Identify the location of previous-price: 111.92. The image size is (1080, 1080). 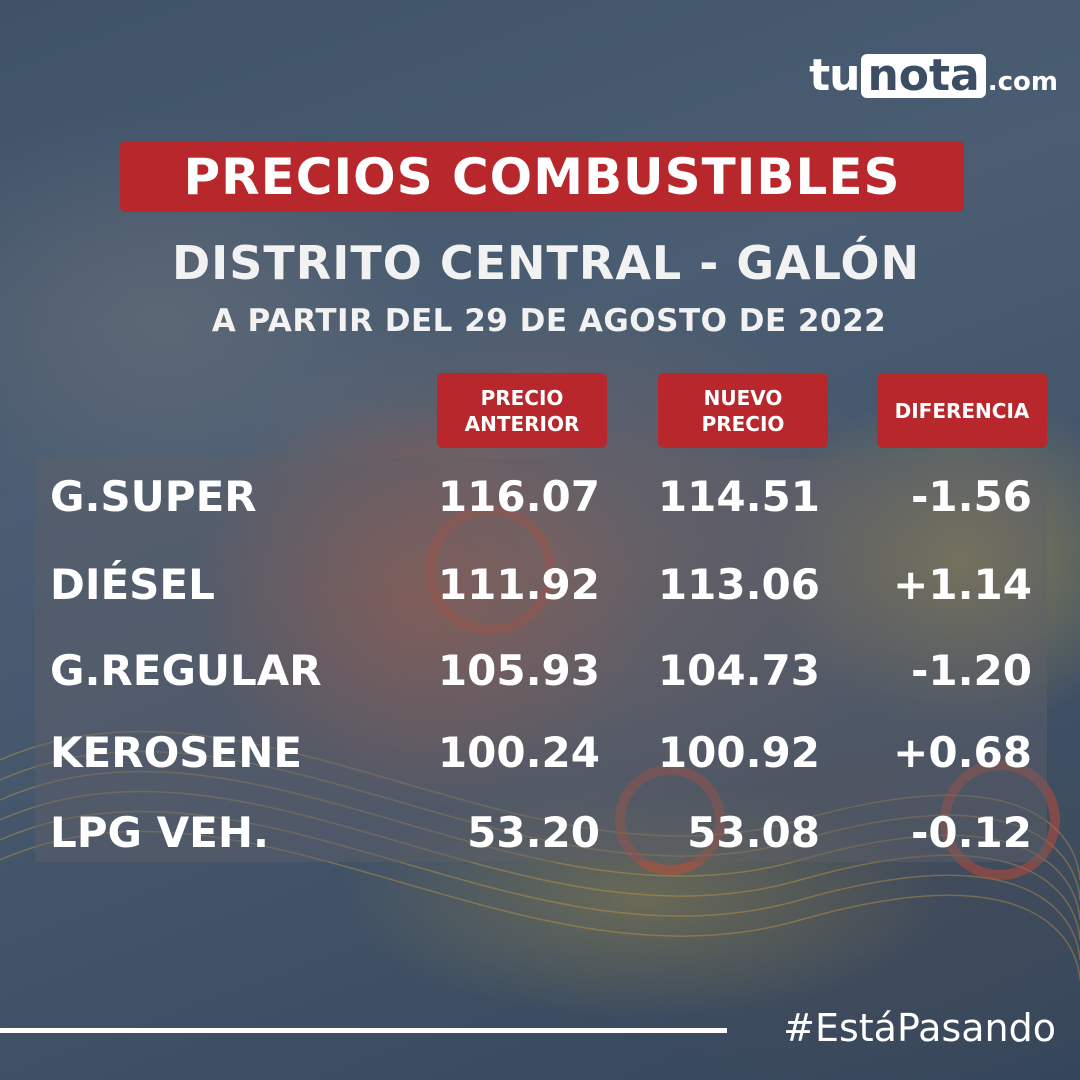
(518, 584).